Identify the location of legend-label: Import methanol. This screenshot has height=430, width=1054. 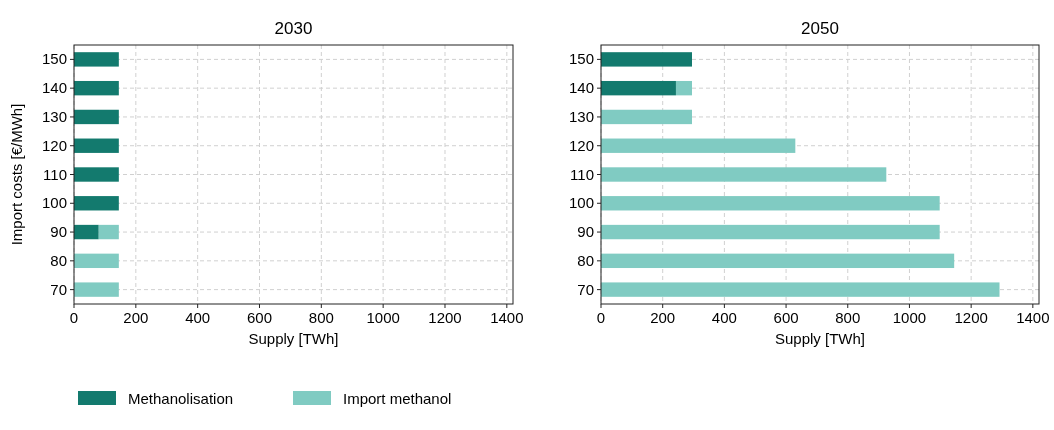
(397, 398).